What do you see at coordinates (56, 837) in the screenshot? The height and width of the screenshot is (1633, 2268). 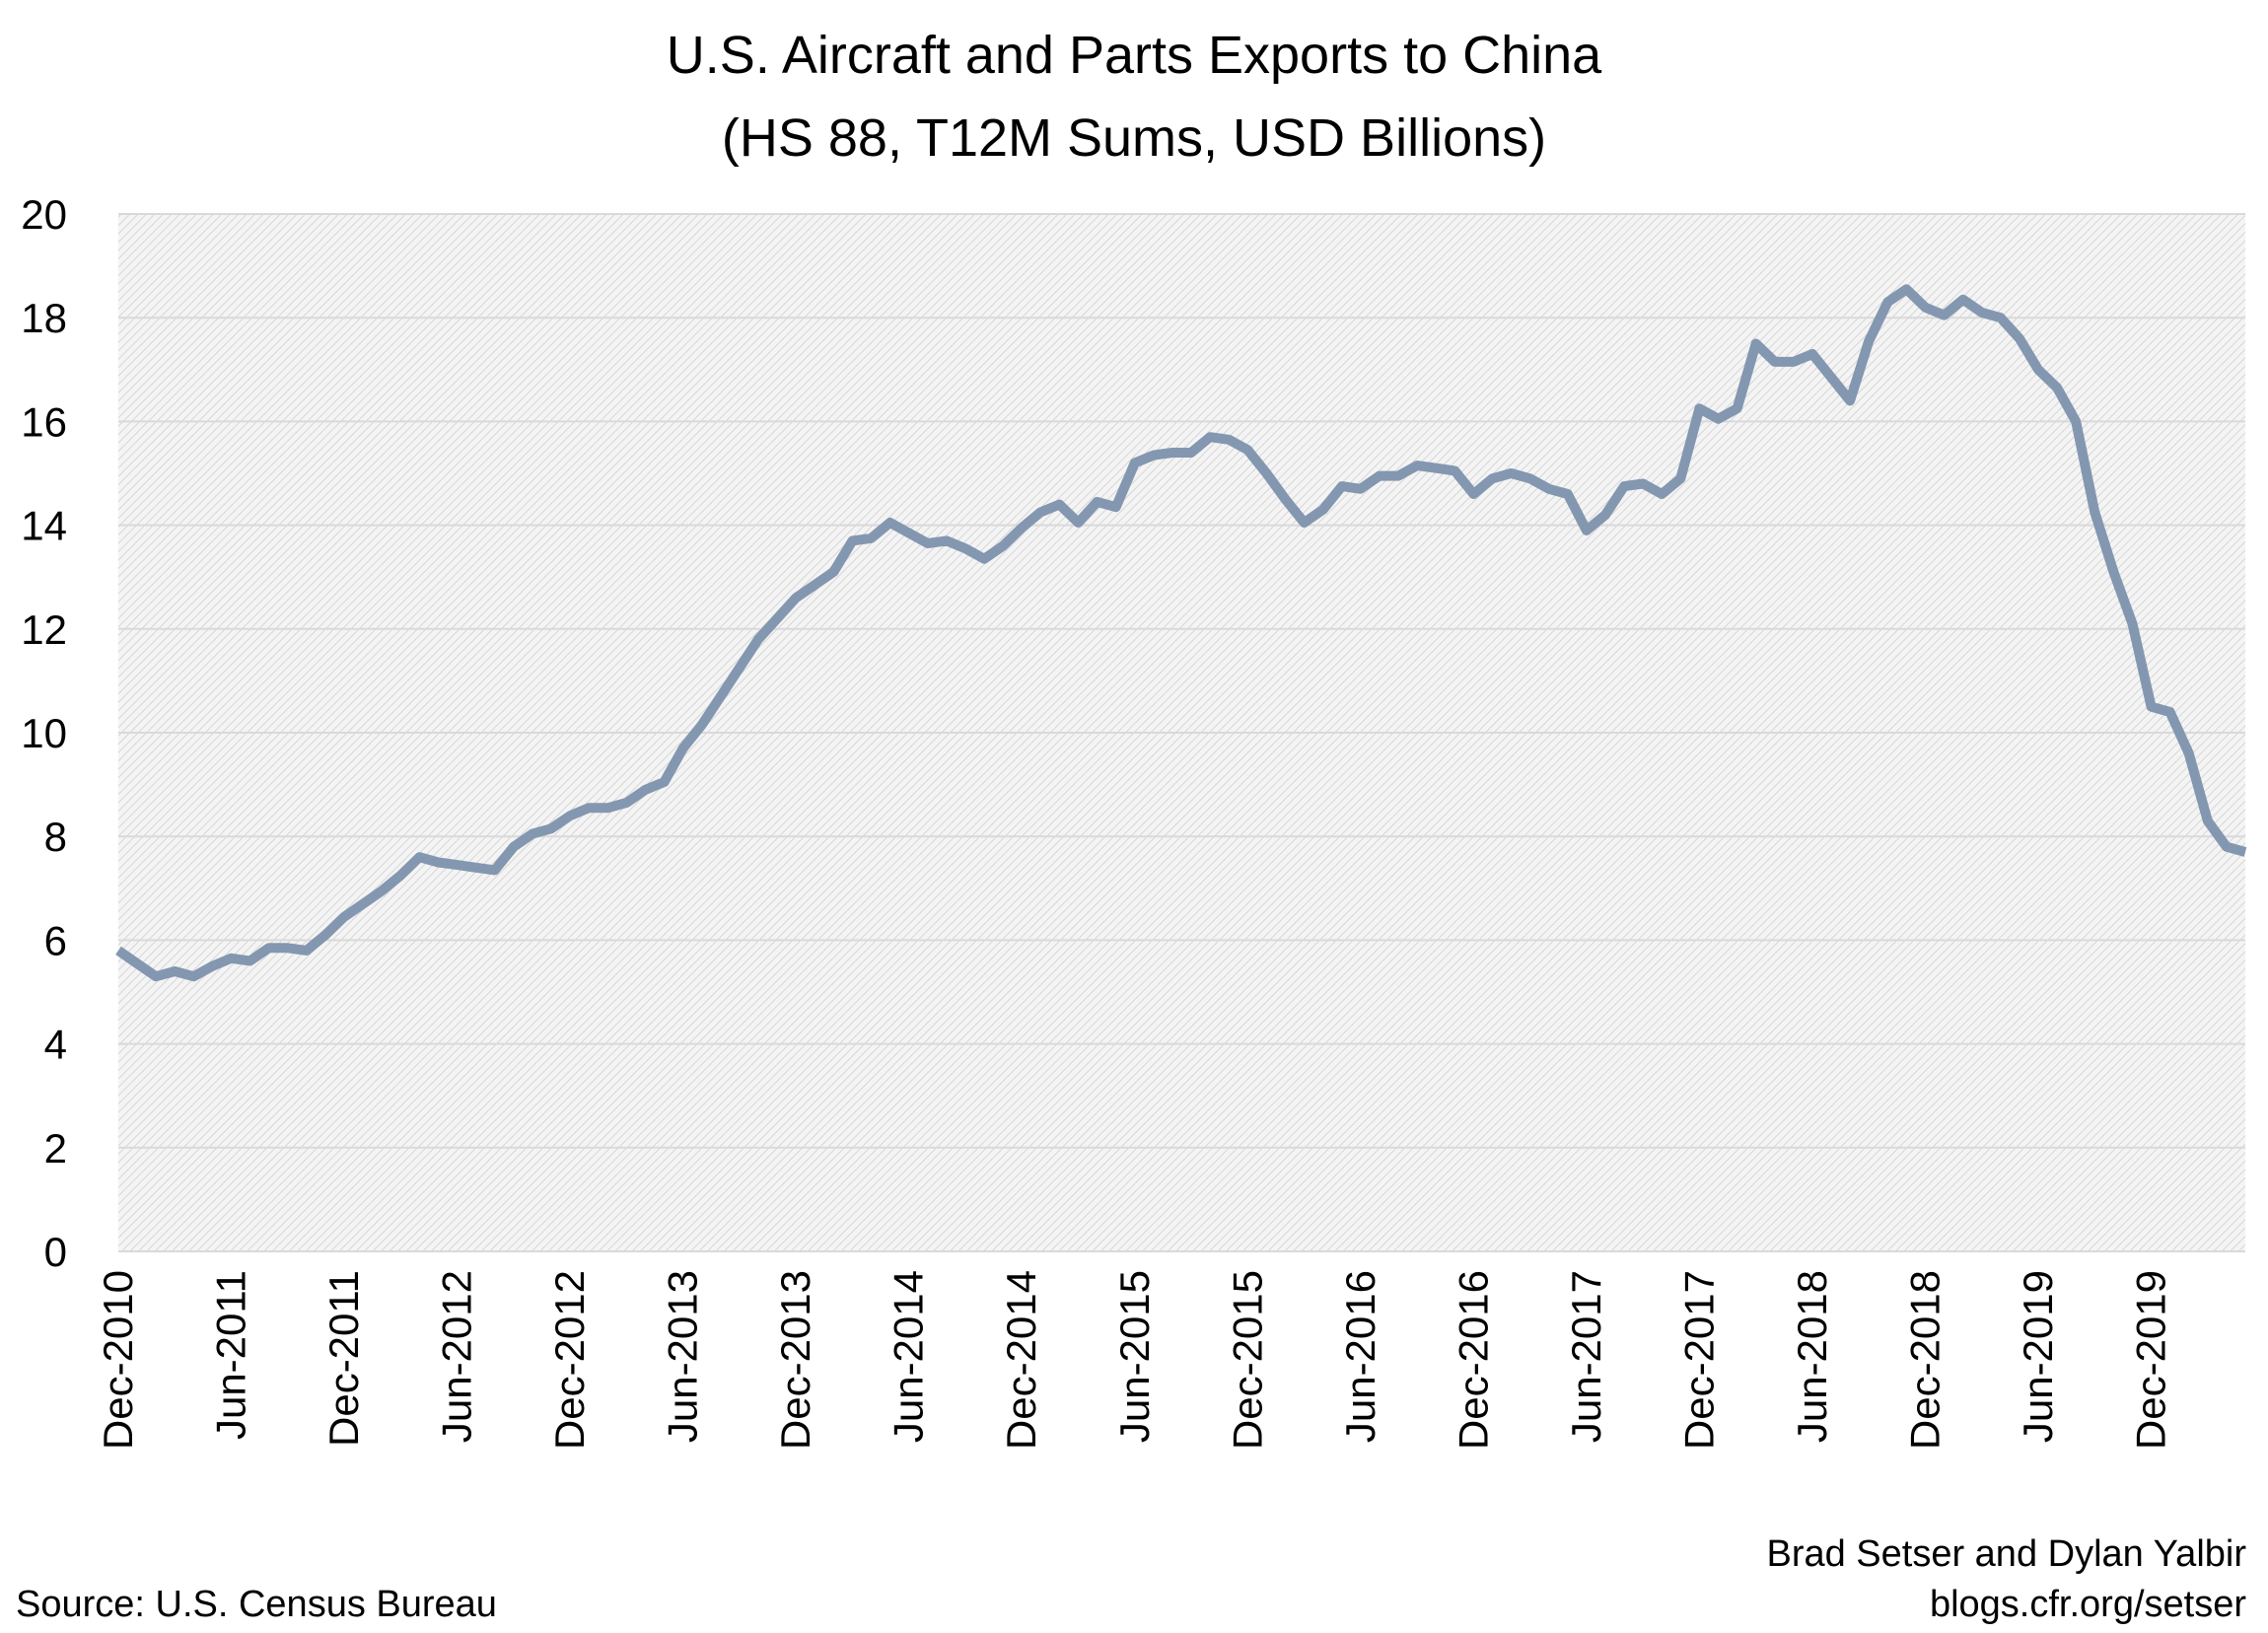 I see `y-tick-label: 8` at bounding box center [56, 837].